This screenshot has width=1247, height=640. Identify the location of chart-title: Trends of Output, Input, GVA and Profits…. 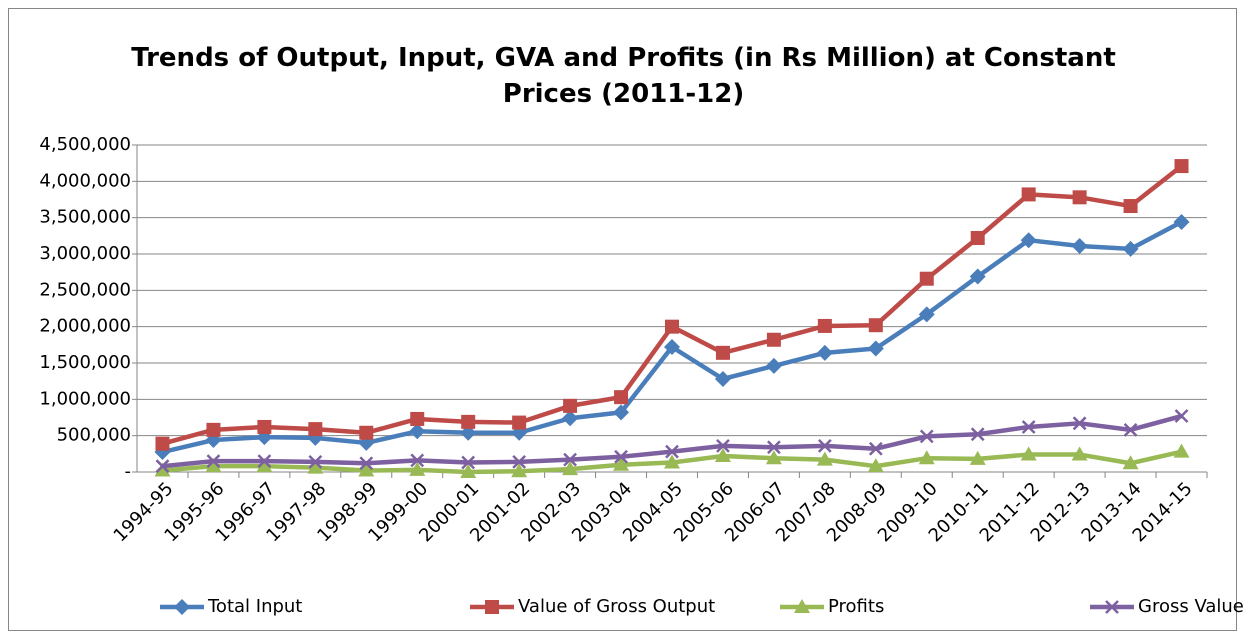
(623, 76).